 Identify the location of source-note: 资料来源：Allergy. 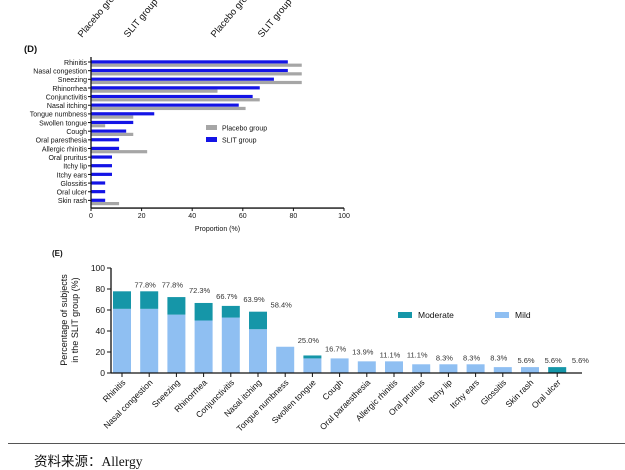
(88, 461).